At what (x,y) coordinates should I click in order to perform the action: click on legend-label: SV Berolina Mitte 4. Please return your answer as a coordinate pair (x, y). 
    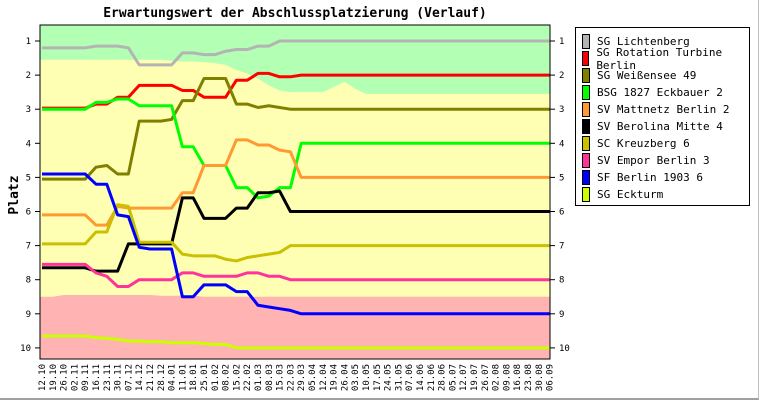
    Looking at the image, I should click on (660, 126).